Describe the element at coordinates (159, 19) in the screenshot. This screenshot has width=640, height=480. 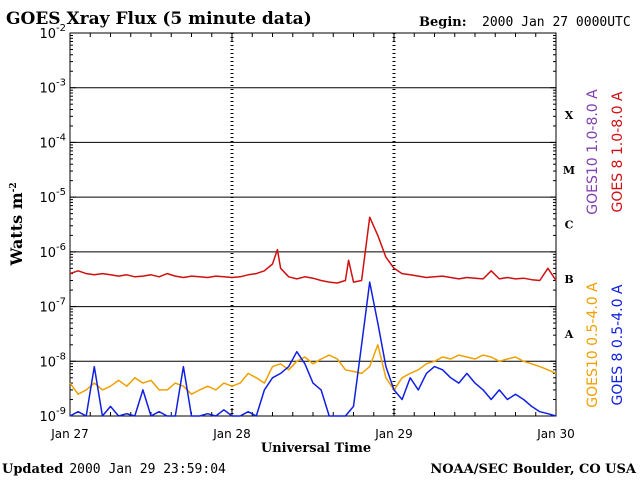
I see `chart-title: GOES Xray Flux (5 minute data)` at that location.